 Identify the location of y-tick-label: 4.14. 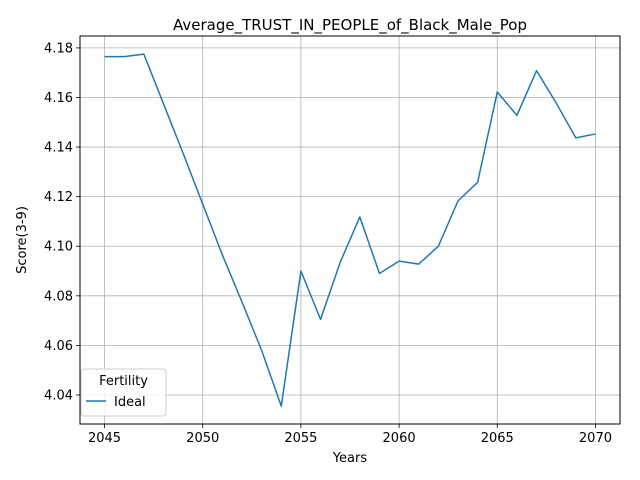
(58, 148).